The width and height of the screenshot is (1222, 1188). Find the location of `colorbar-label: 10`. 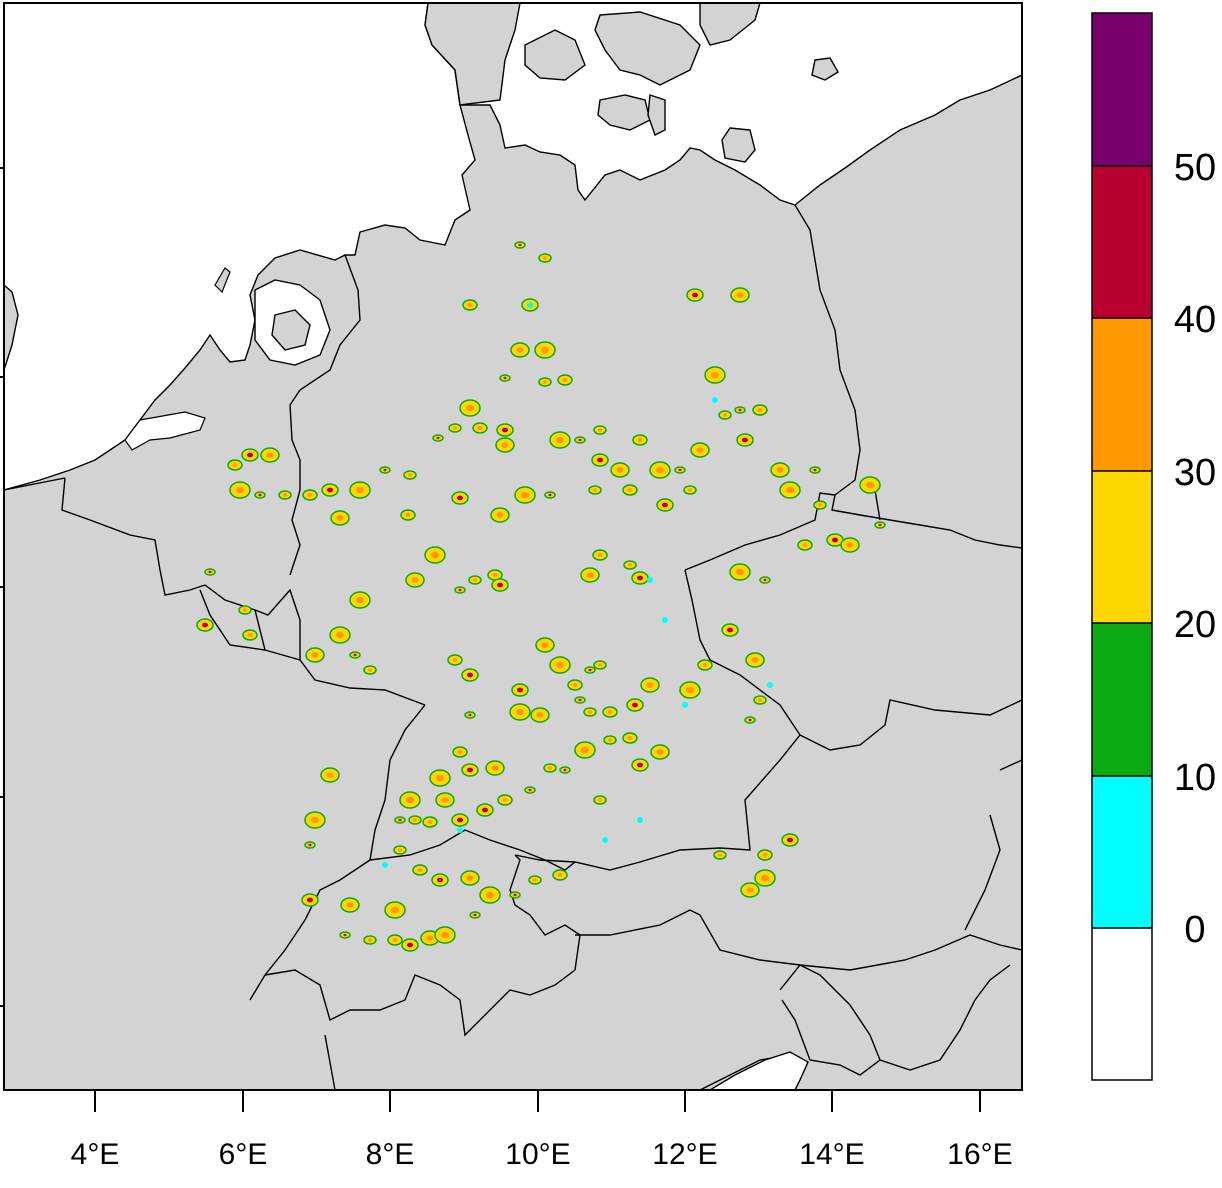

colorbar-label: 10 is located at coordinates (1195, 778).